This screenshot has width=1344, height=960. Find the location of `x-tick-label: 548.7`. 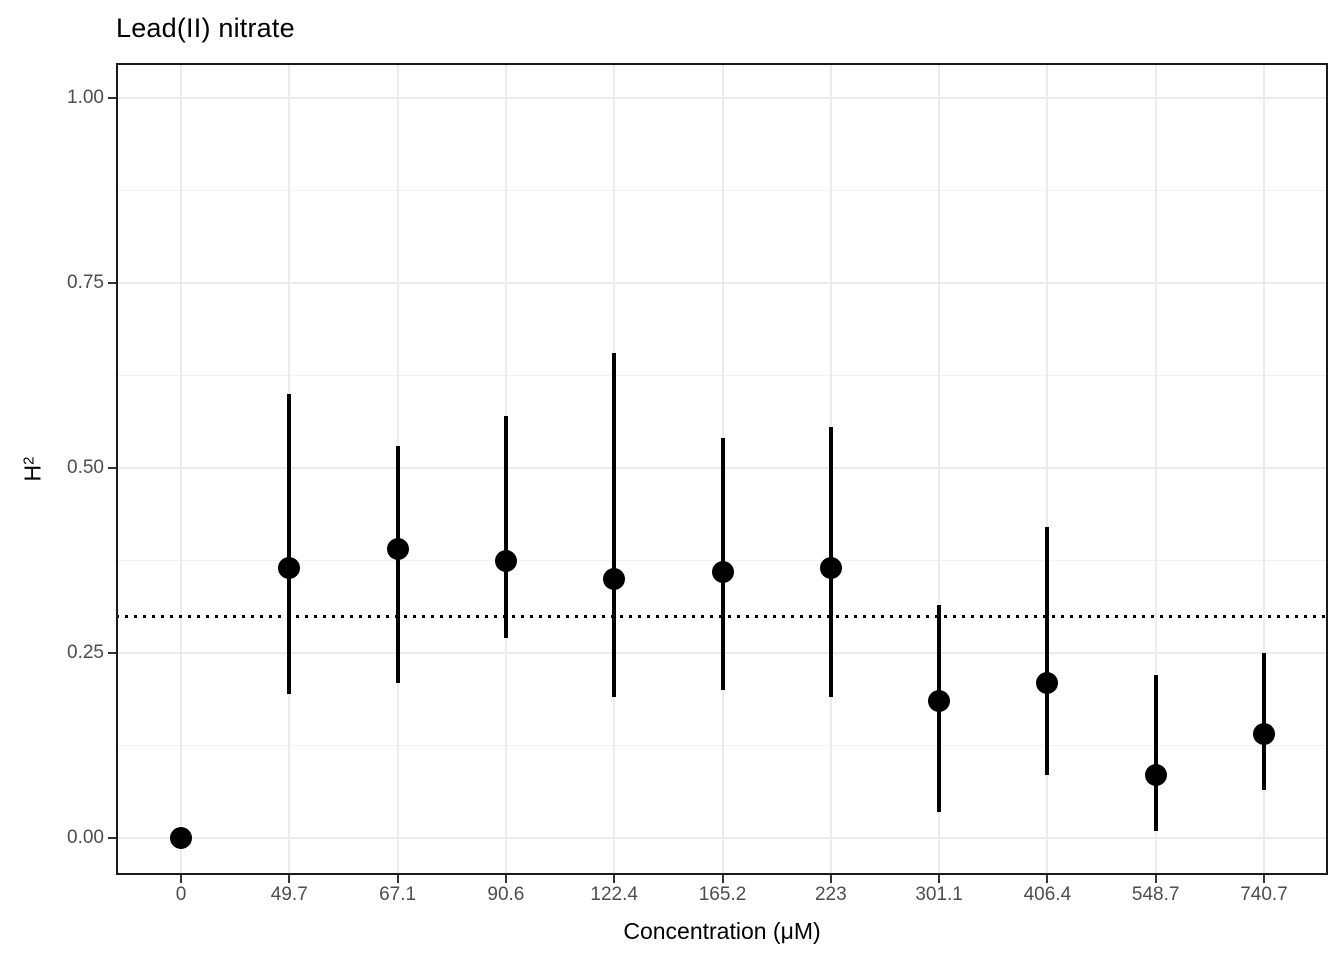

x-tick-label: 548.7 is located at coordinates (1155, 894).